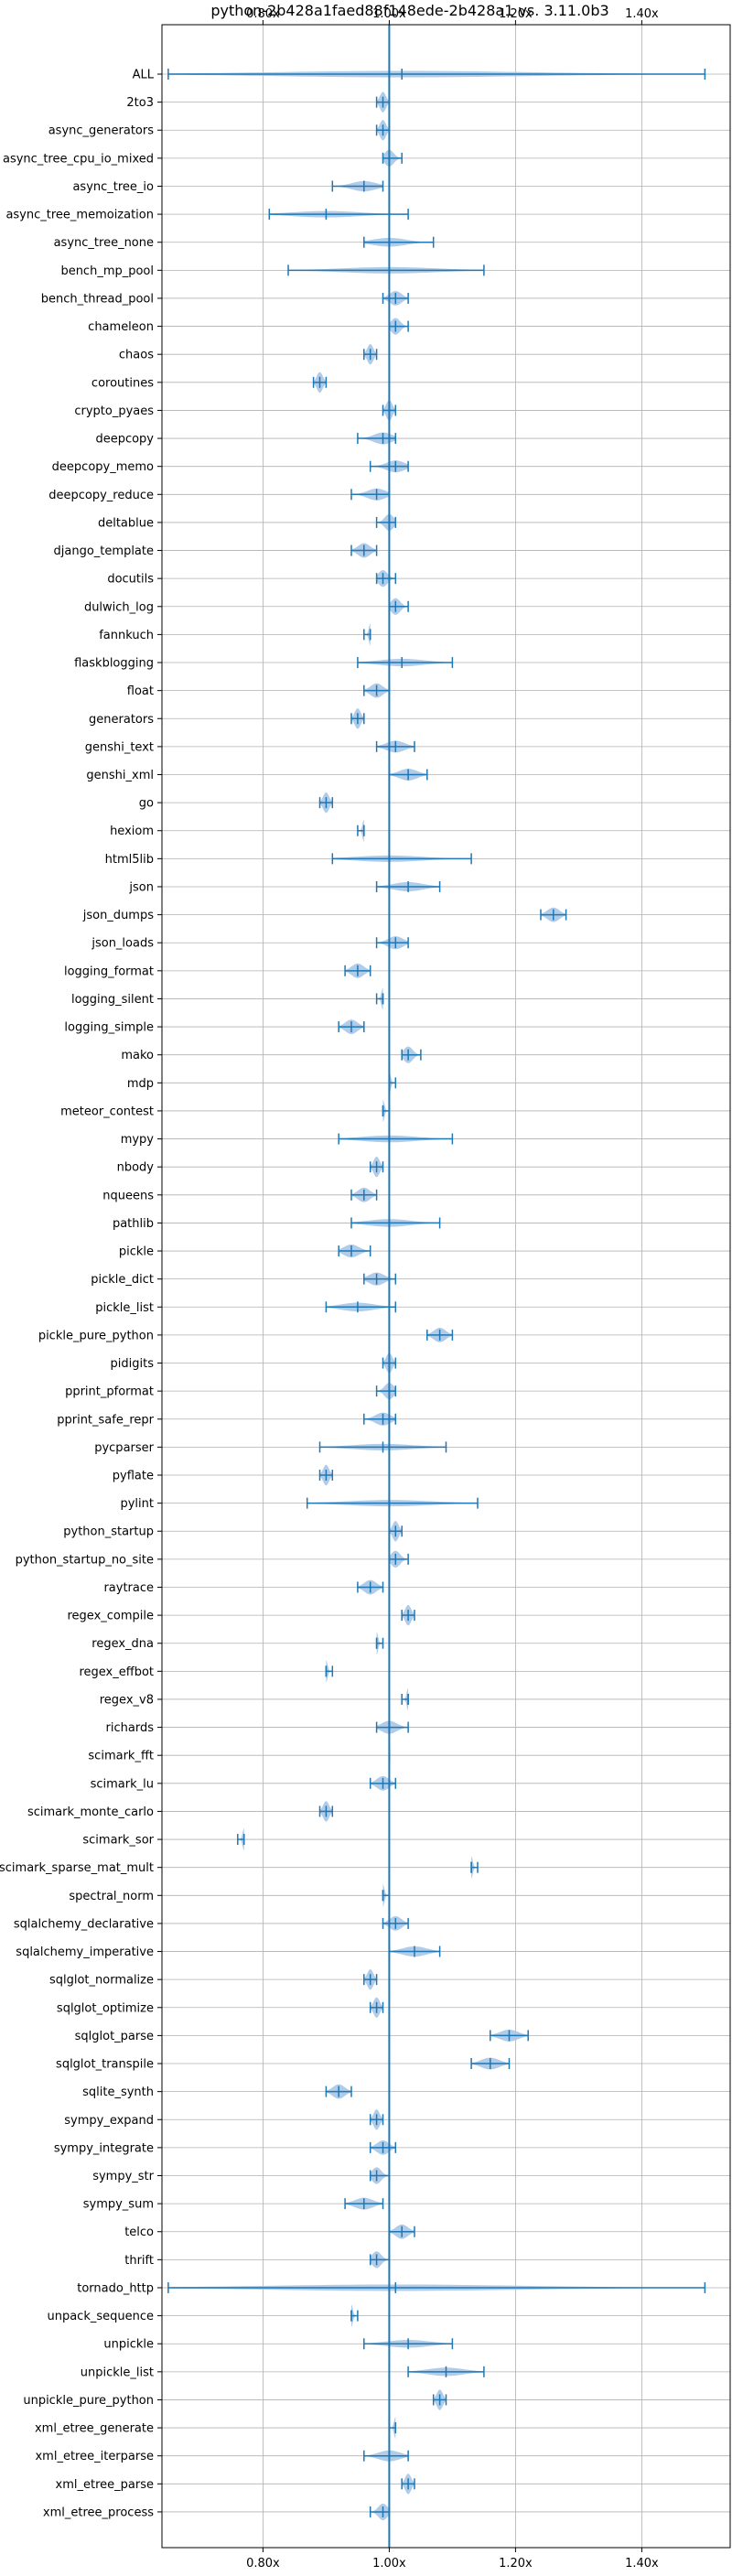  I want to click on benchmark-label: chaos, so click(137, 355).